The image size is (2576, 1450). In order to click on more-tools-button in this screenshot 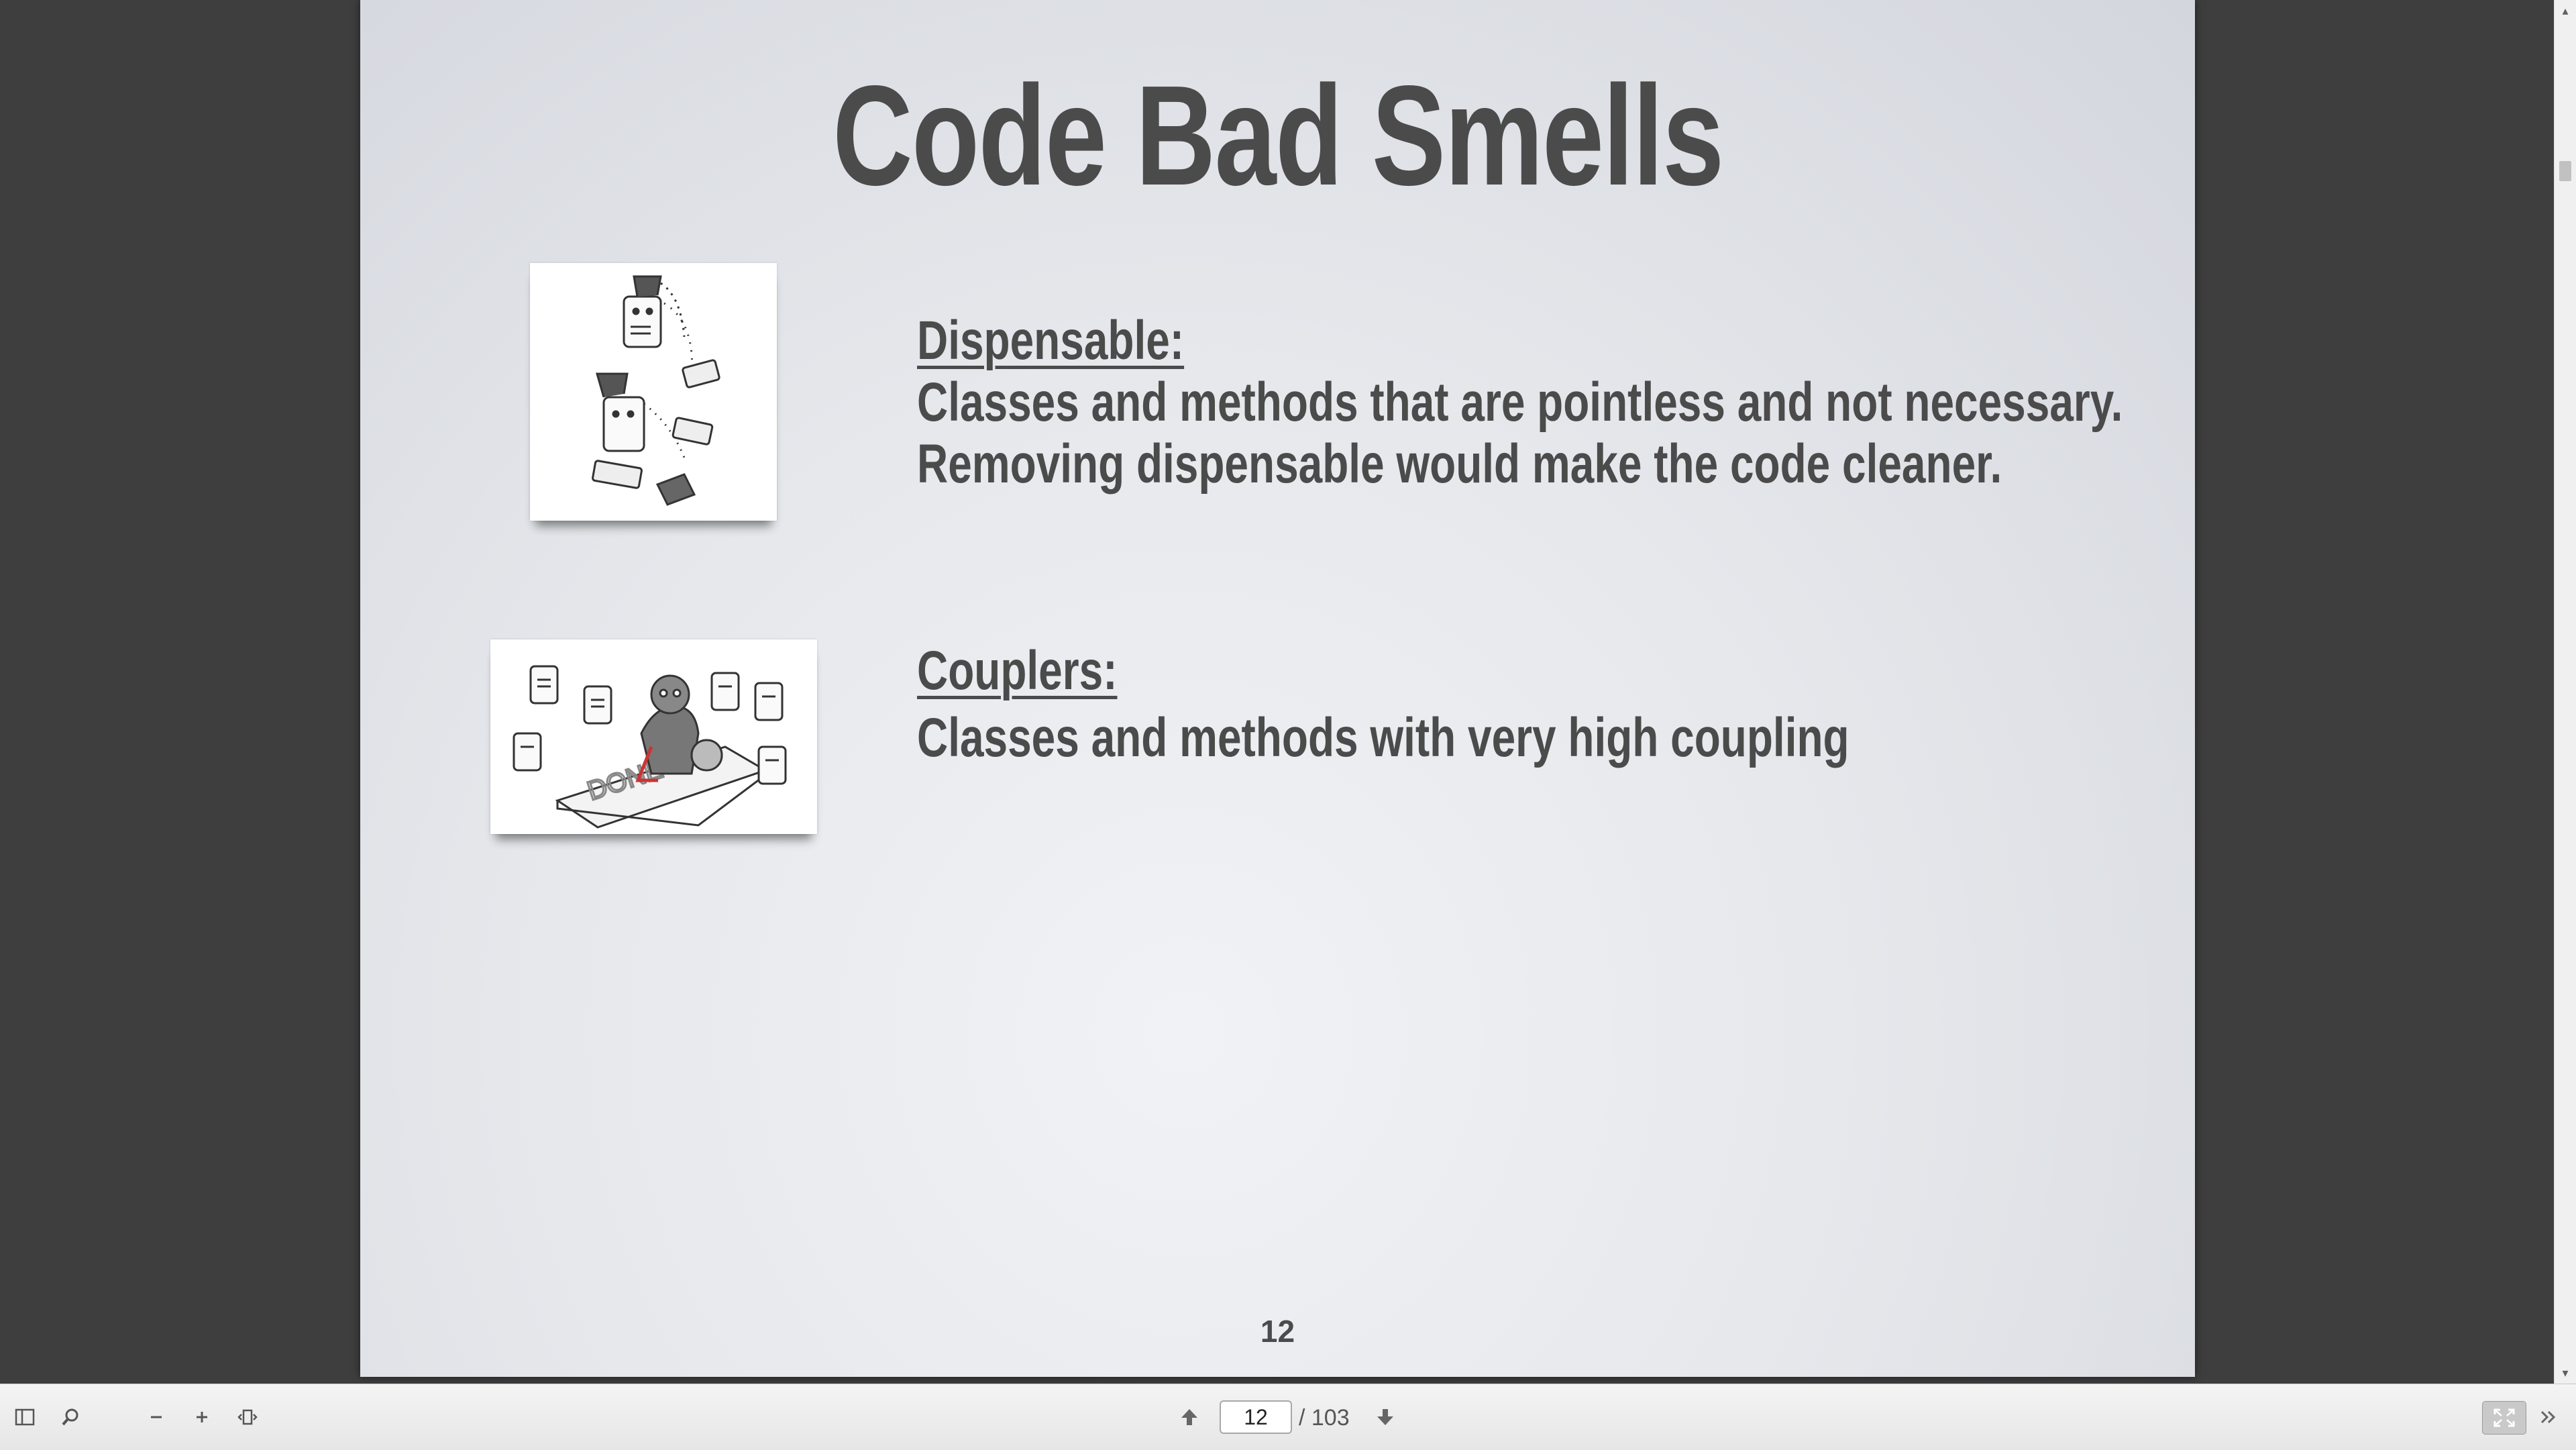, I will do `click(2548, 1417)`.